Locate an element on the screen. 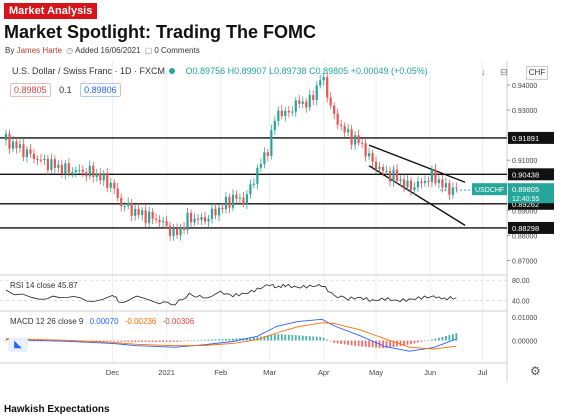 Image resolution: width=563 pixels, height=418 pixels. down-arrow-icon: ↓ is located at coordinates (483, 72).